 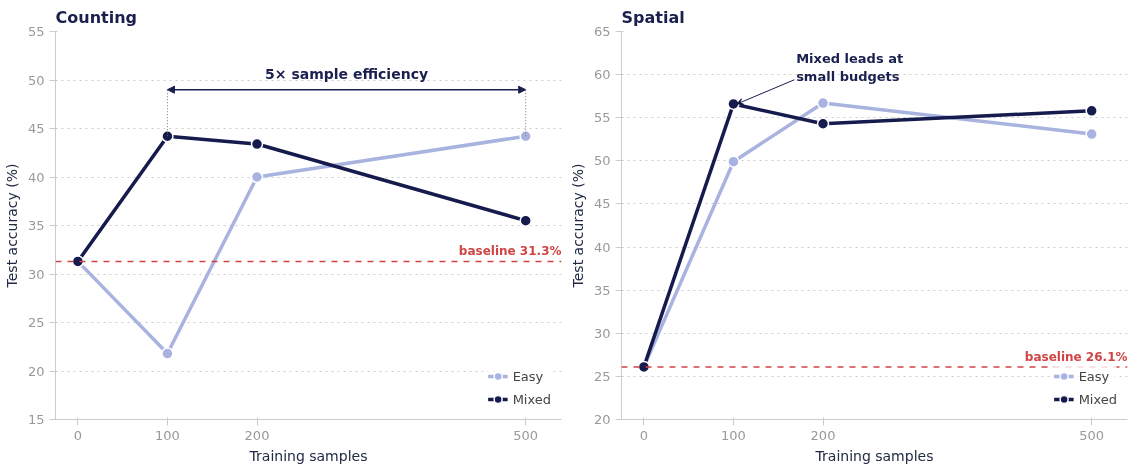 I want to click on ref-line-label: baseline 31.3%, so click(x=510, y=251).